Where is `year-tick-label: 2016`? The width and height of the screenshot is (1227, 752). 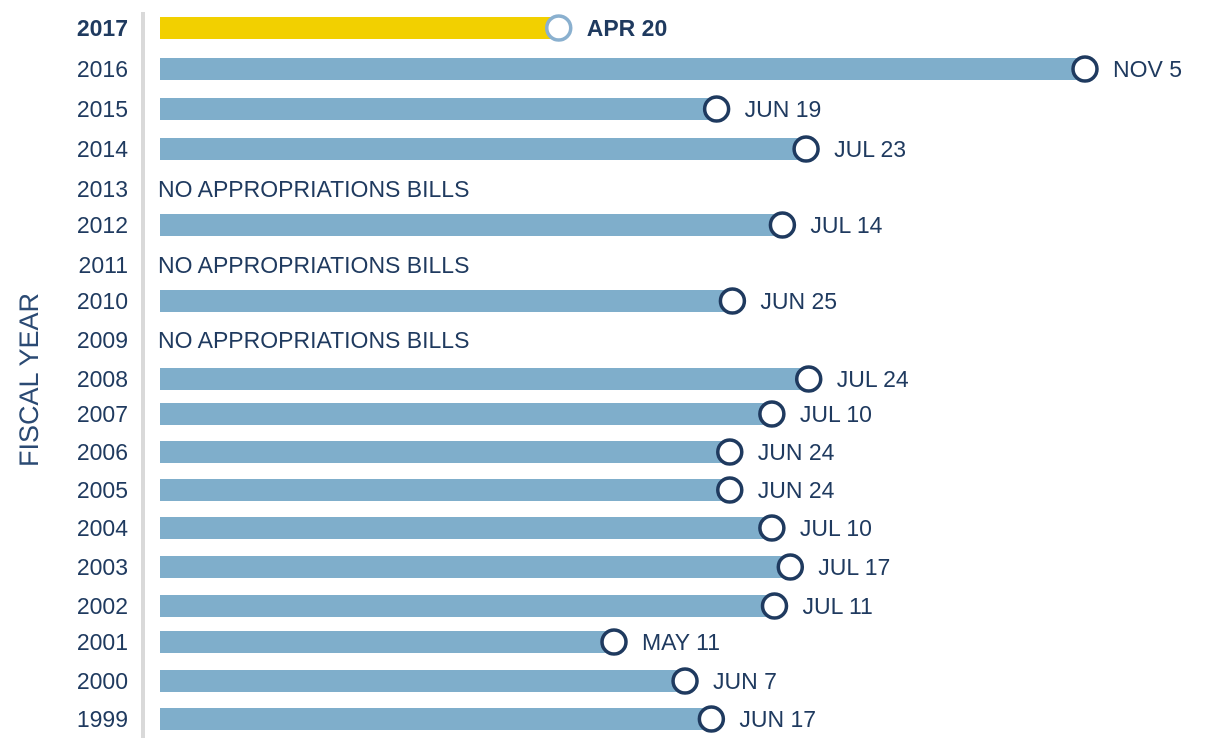 year-tick-label: 2016 is located at coordinates (102, 69).